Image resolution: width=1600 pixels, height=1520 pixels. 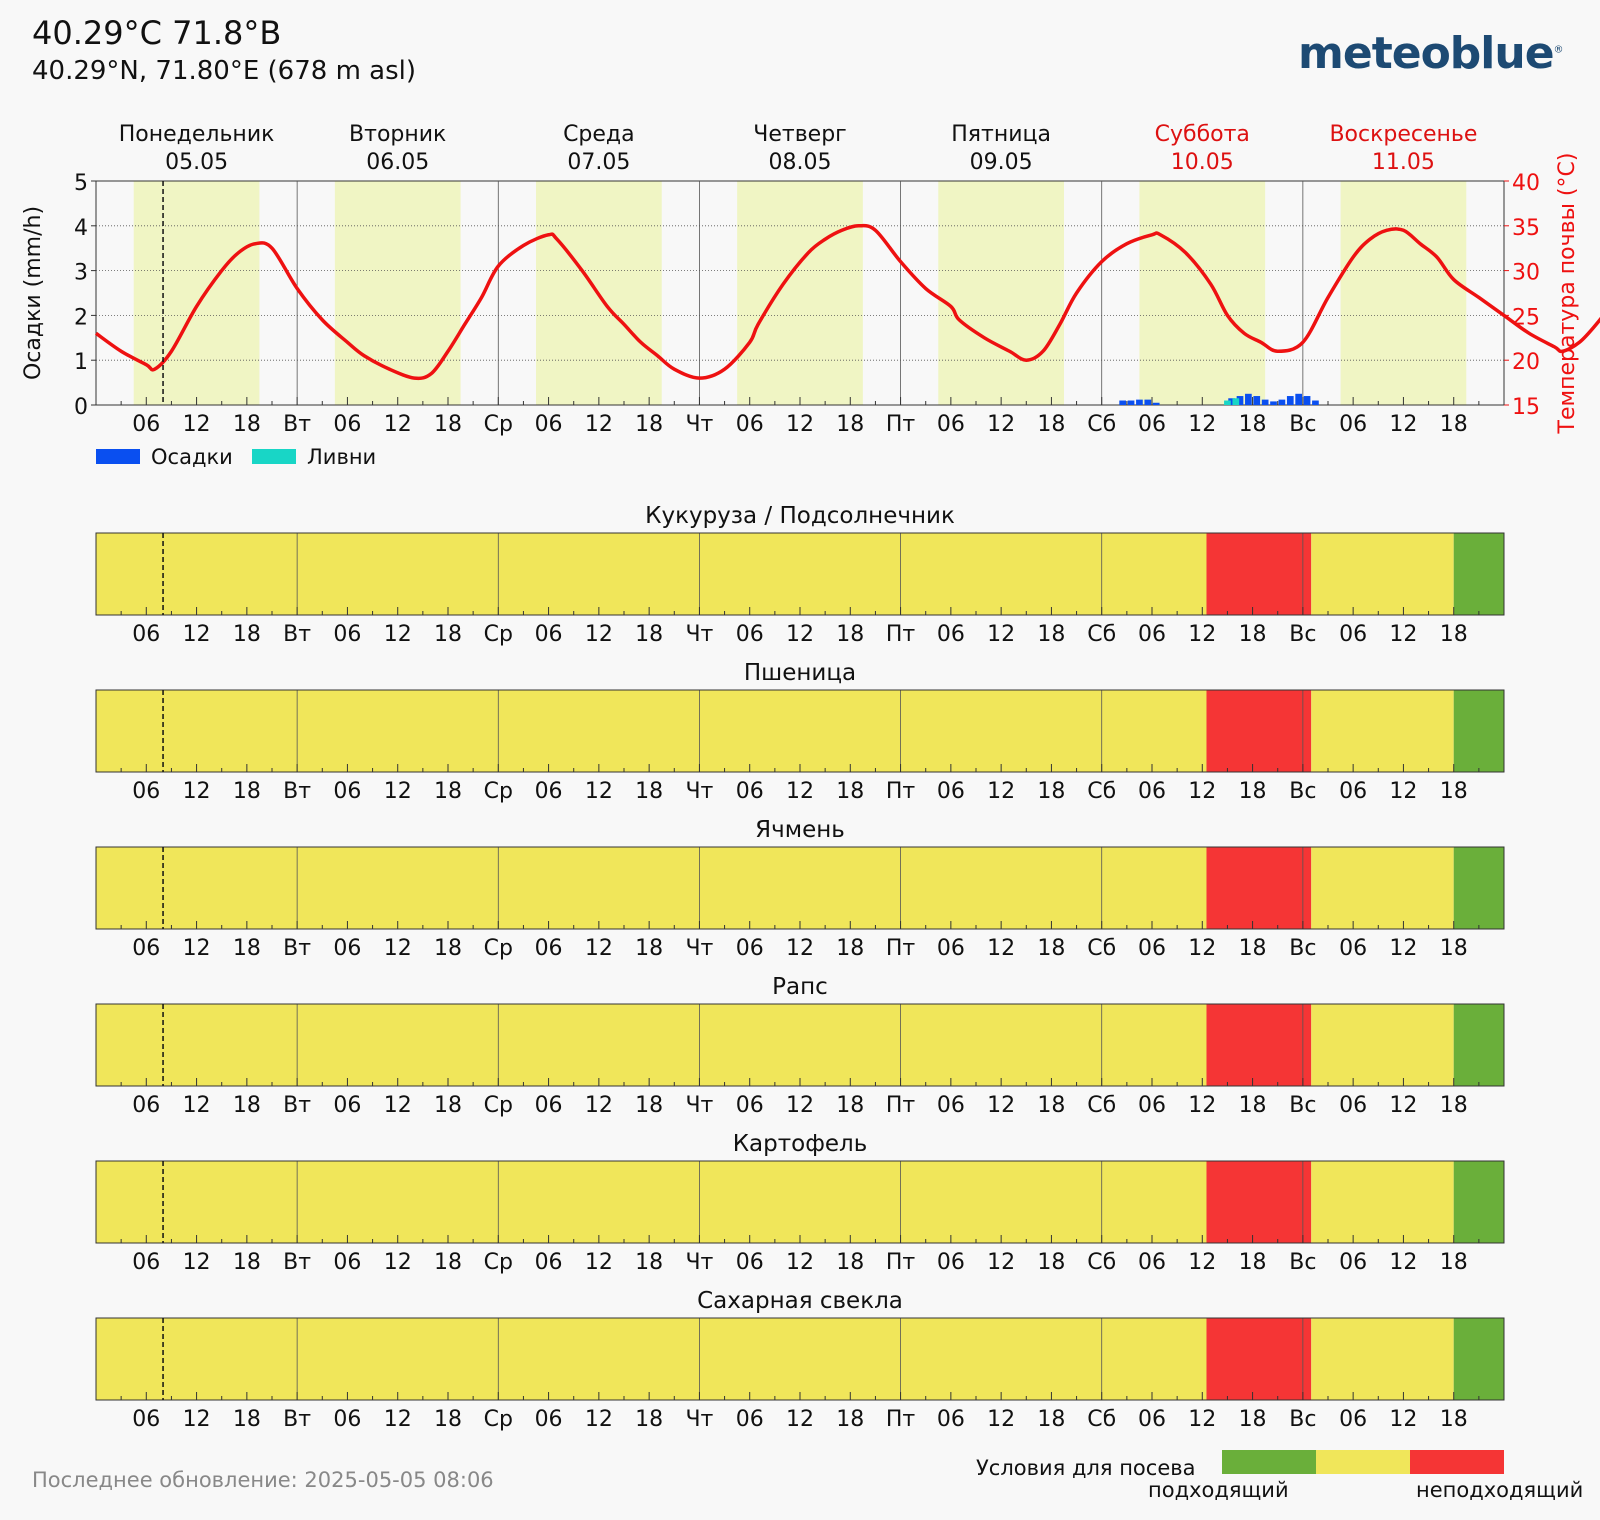 I want to click on day-name-label: Среда, so click(x=599, y=134).